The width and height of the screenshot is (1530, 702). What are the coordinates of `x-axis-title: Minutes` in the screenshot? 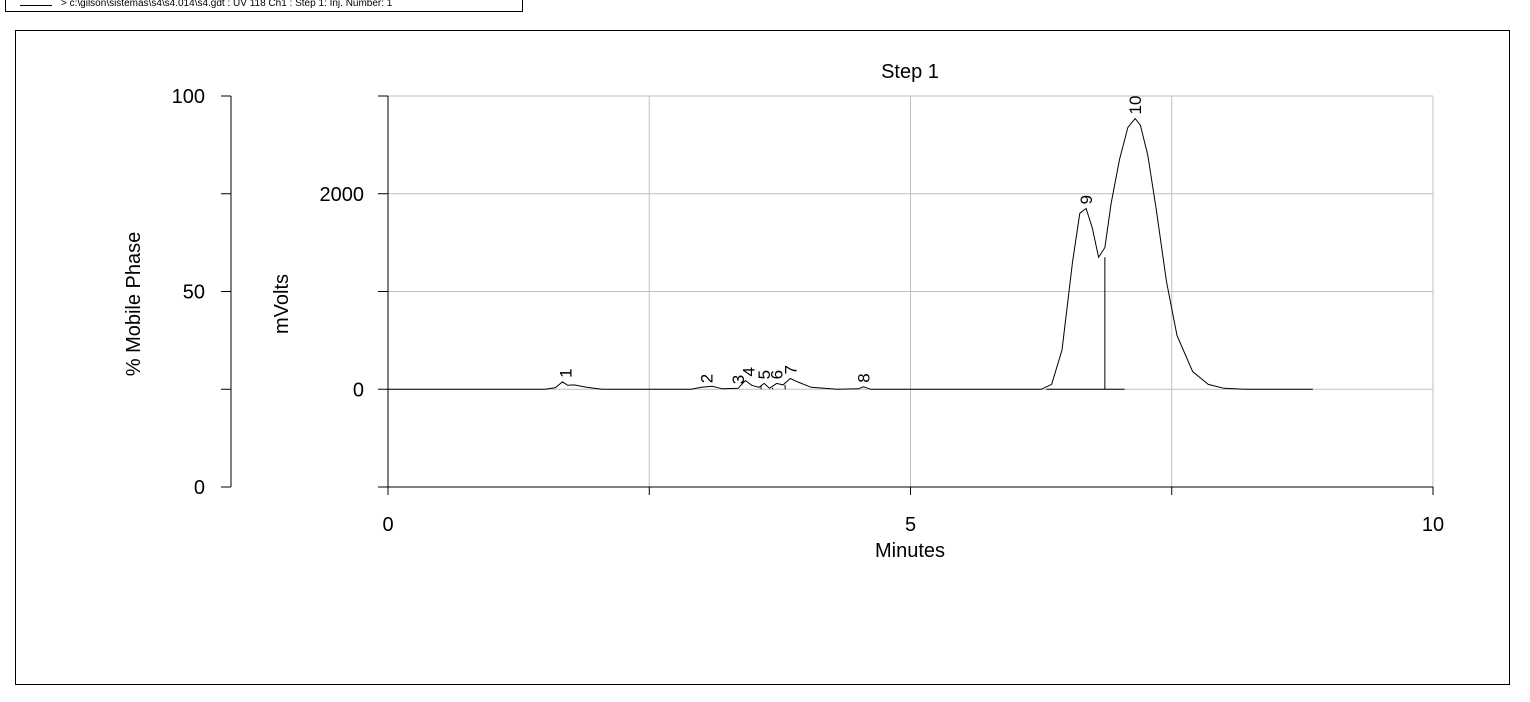 It's located at (910, 551).